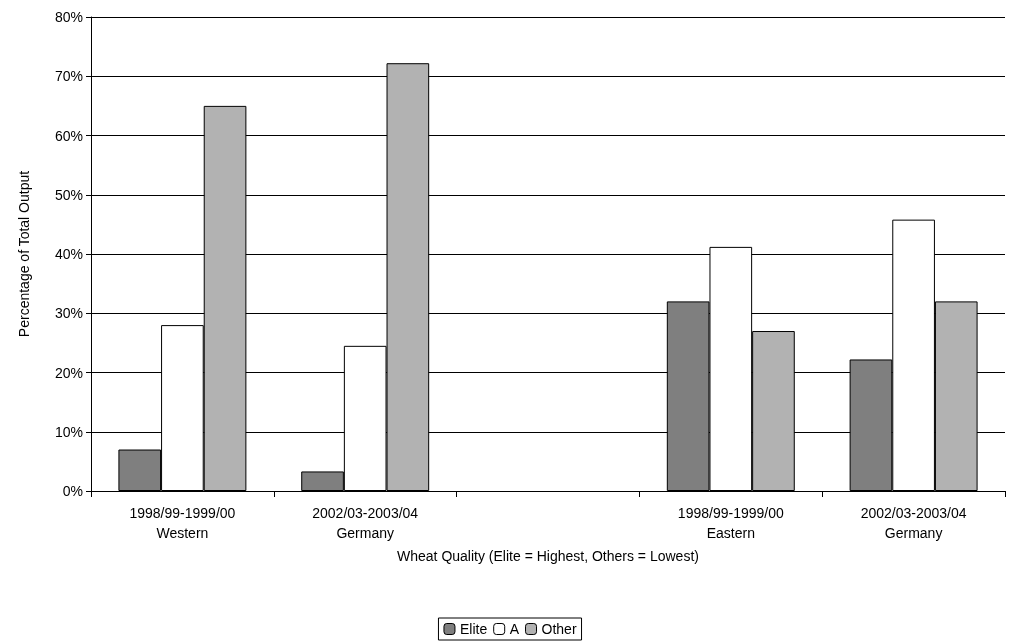 The height and width of the screenshot is (642, 1020). Describe the element at coordinates (68, 372) in the screenshot. I see `y-tick-label: 20%` at that location.